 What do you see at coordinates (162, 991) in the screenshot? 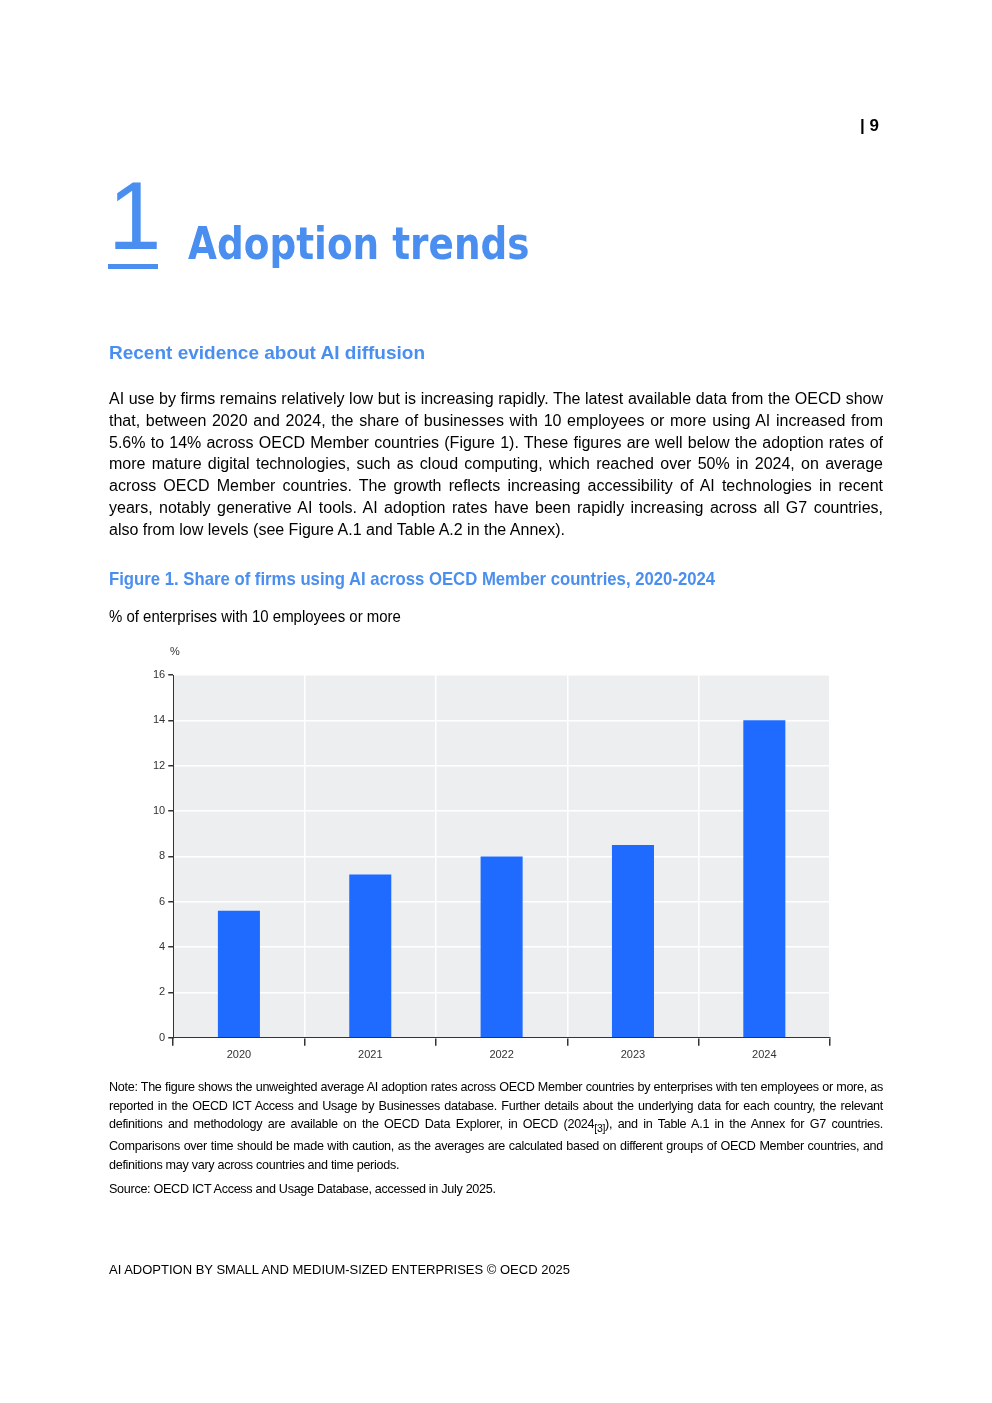
I see `y-tick-label: 2` at bounding box center [162, 991].